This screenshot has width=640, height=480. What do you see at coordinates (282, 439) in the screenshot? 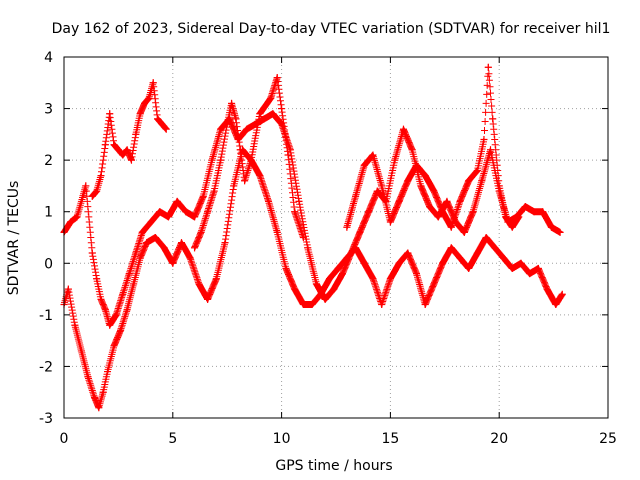
I see `x-tick-label: 10` at bounding box center [282, 439].